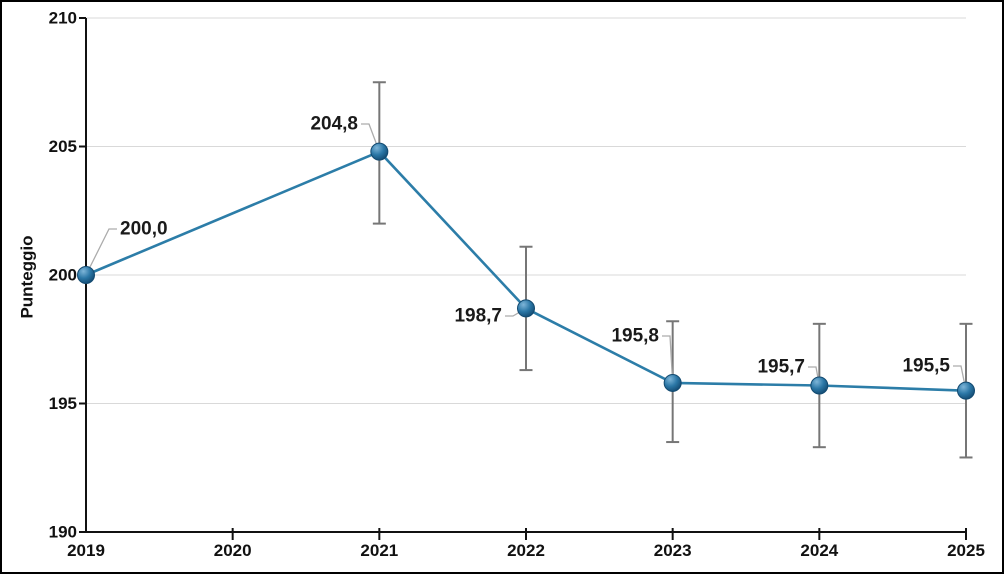  What do you see at coordinates (63, 532) in the screenshot?
I see `y-tick-label: 190` at bounding box center [63, 532].